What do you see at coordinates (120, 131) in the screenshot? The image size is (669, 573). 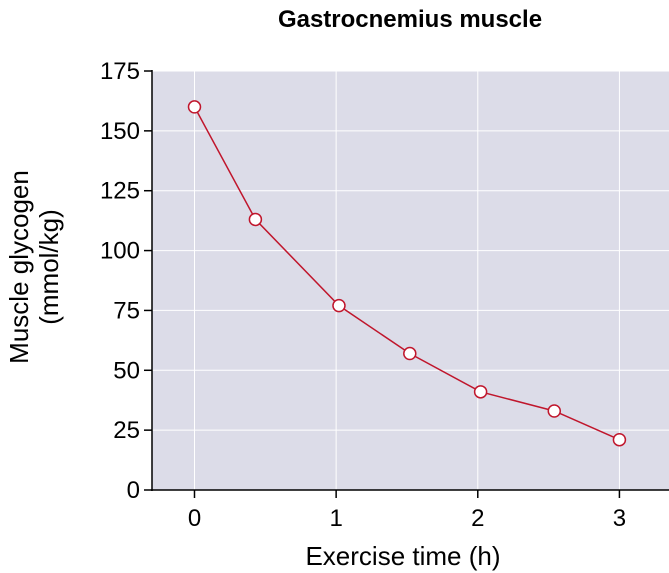 I see `y-tick-label: 150` at bounding box center [120, 131].